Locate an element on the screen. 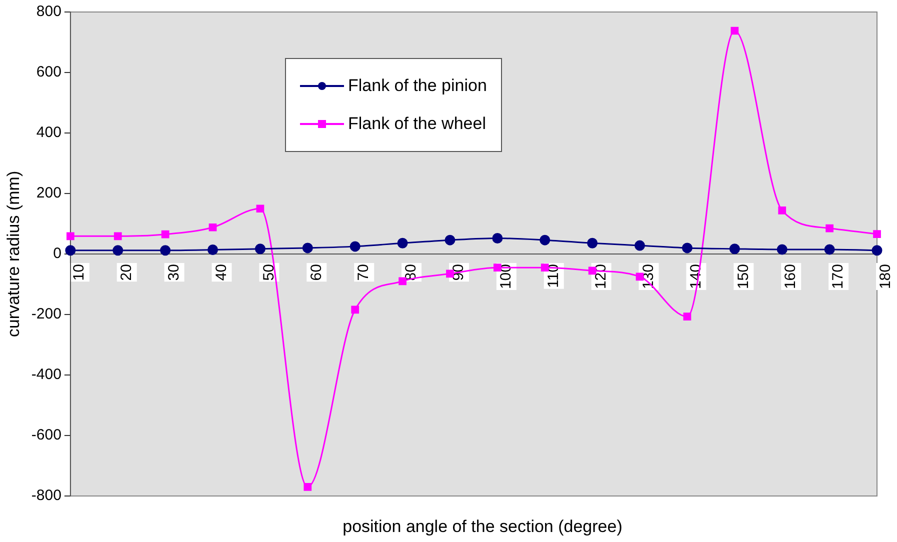 This screenshot has height=542, width=897. y-tick-label: -400 is located at coordinates (46, 375).